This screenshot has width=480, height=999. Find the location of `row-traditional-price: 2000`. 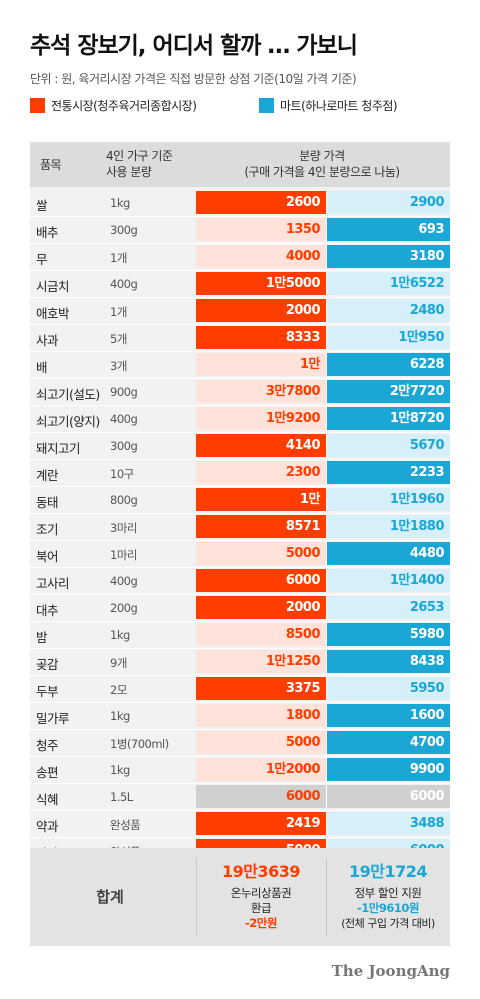

row-traditional-price: 2000 is located at coordinates (261, 607).